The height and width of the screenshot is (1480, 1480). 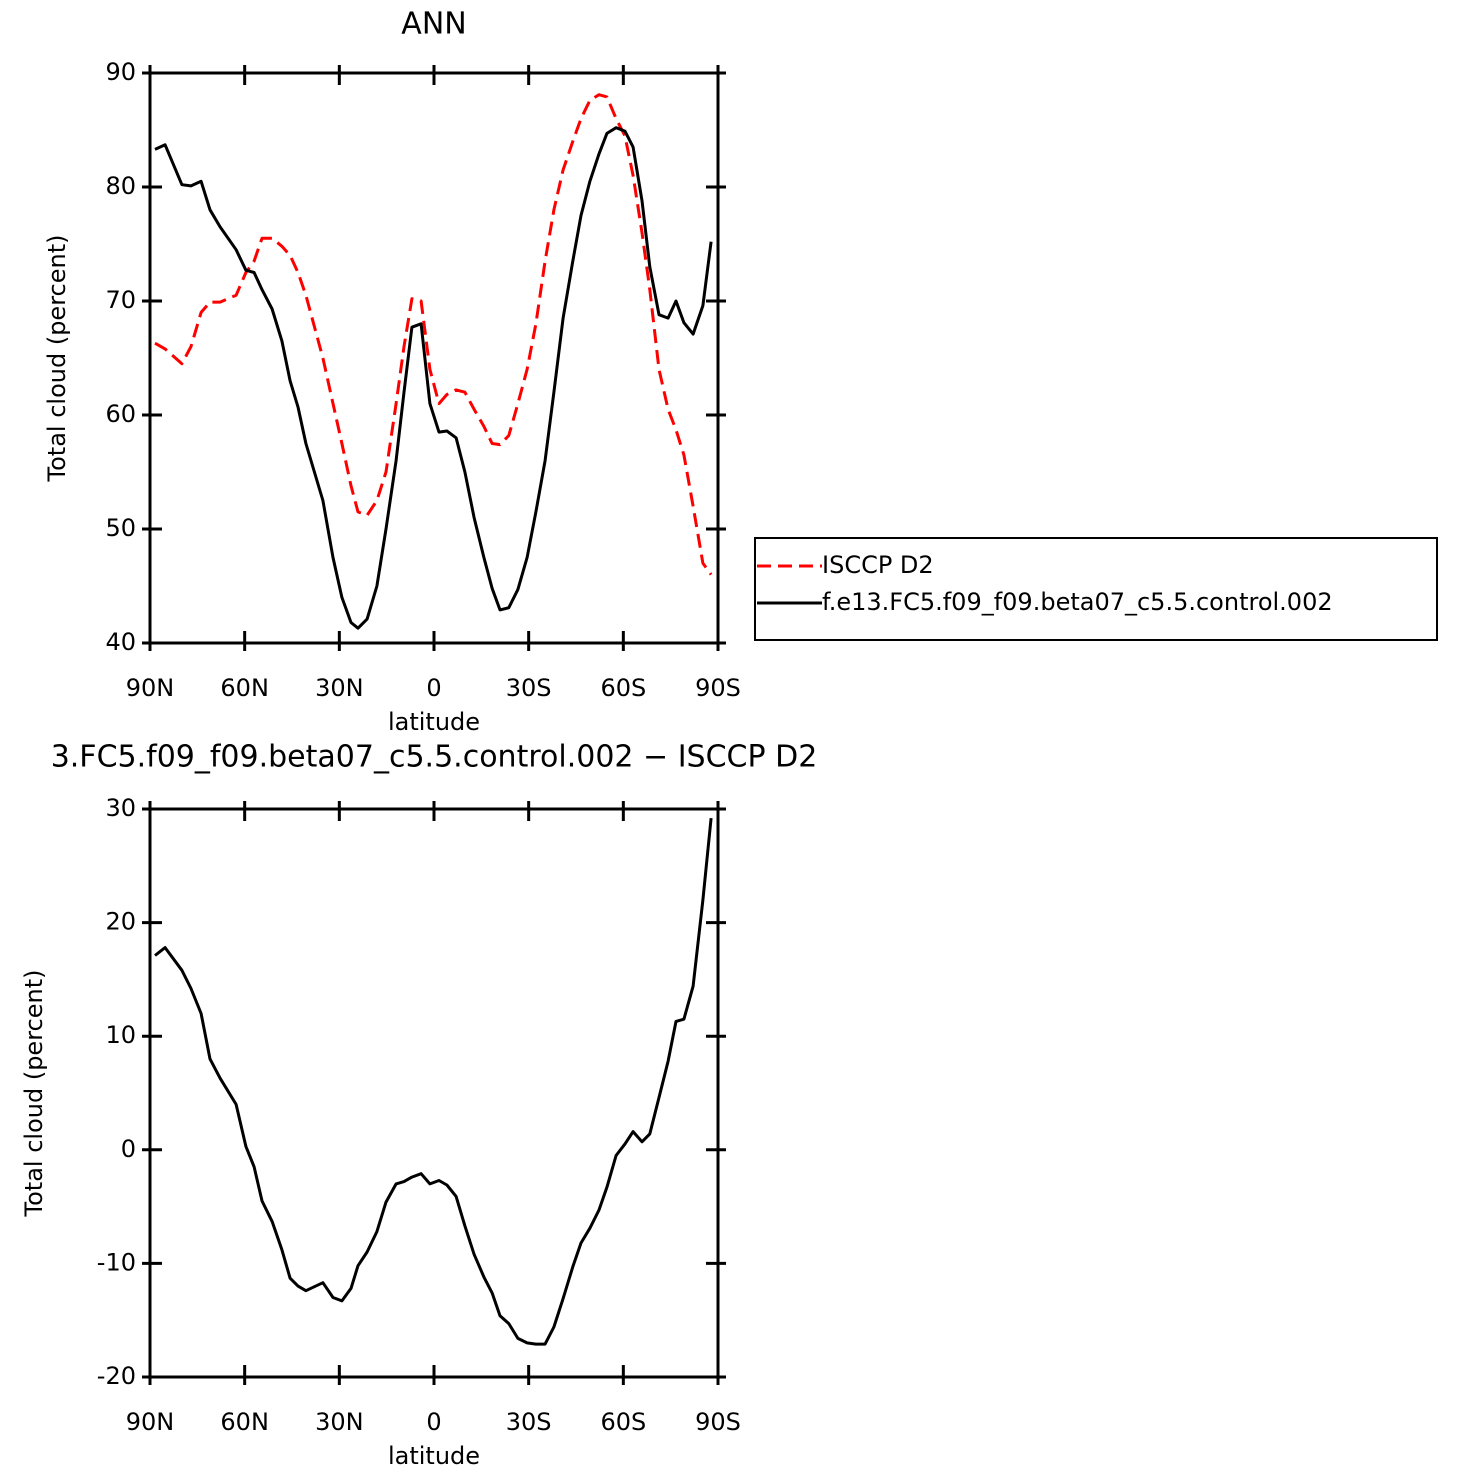 What do you see at coordinates (128, 1149) in the screenshot?
I see `y-tick-label: 0` at bounding box center [128, 1149].